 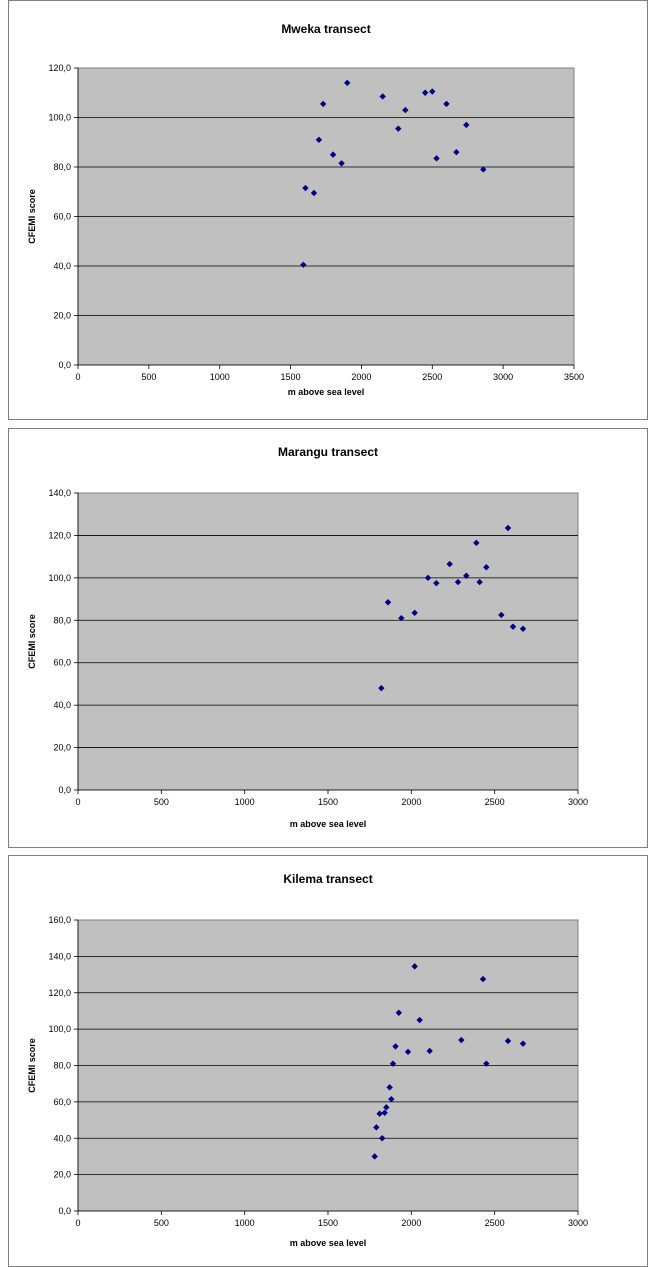 What do you see at coordinates (62, 316) in the screenshot?
I see `mweka-y-tick-label: 20,0` at bounding box center [62, 316].